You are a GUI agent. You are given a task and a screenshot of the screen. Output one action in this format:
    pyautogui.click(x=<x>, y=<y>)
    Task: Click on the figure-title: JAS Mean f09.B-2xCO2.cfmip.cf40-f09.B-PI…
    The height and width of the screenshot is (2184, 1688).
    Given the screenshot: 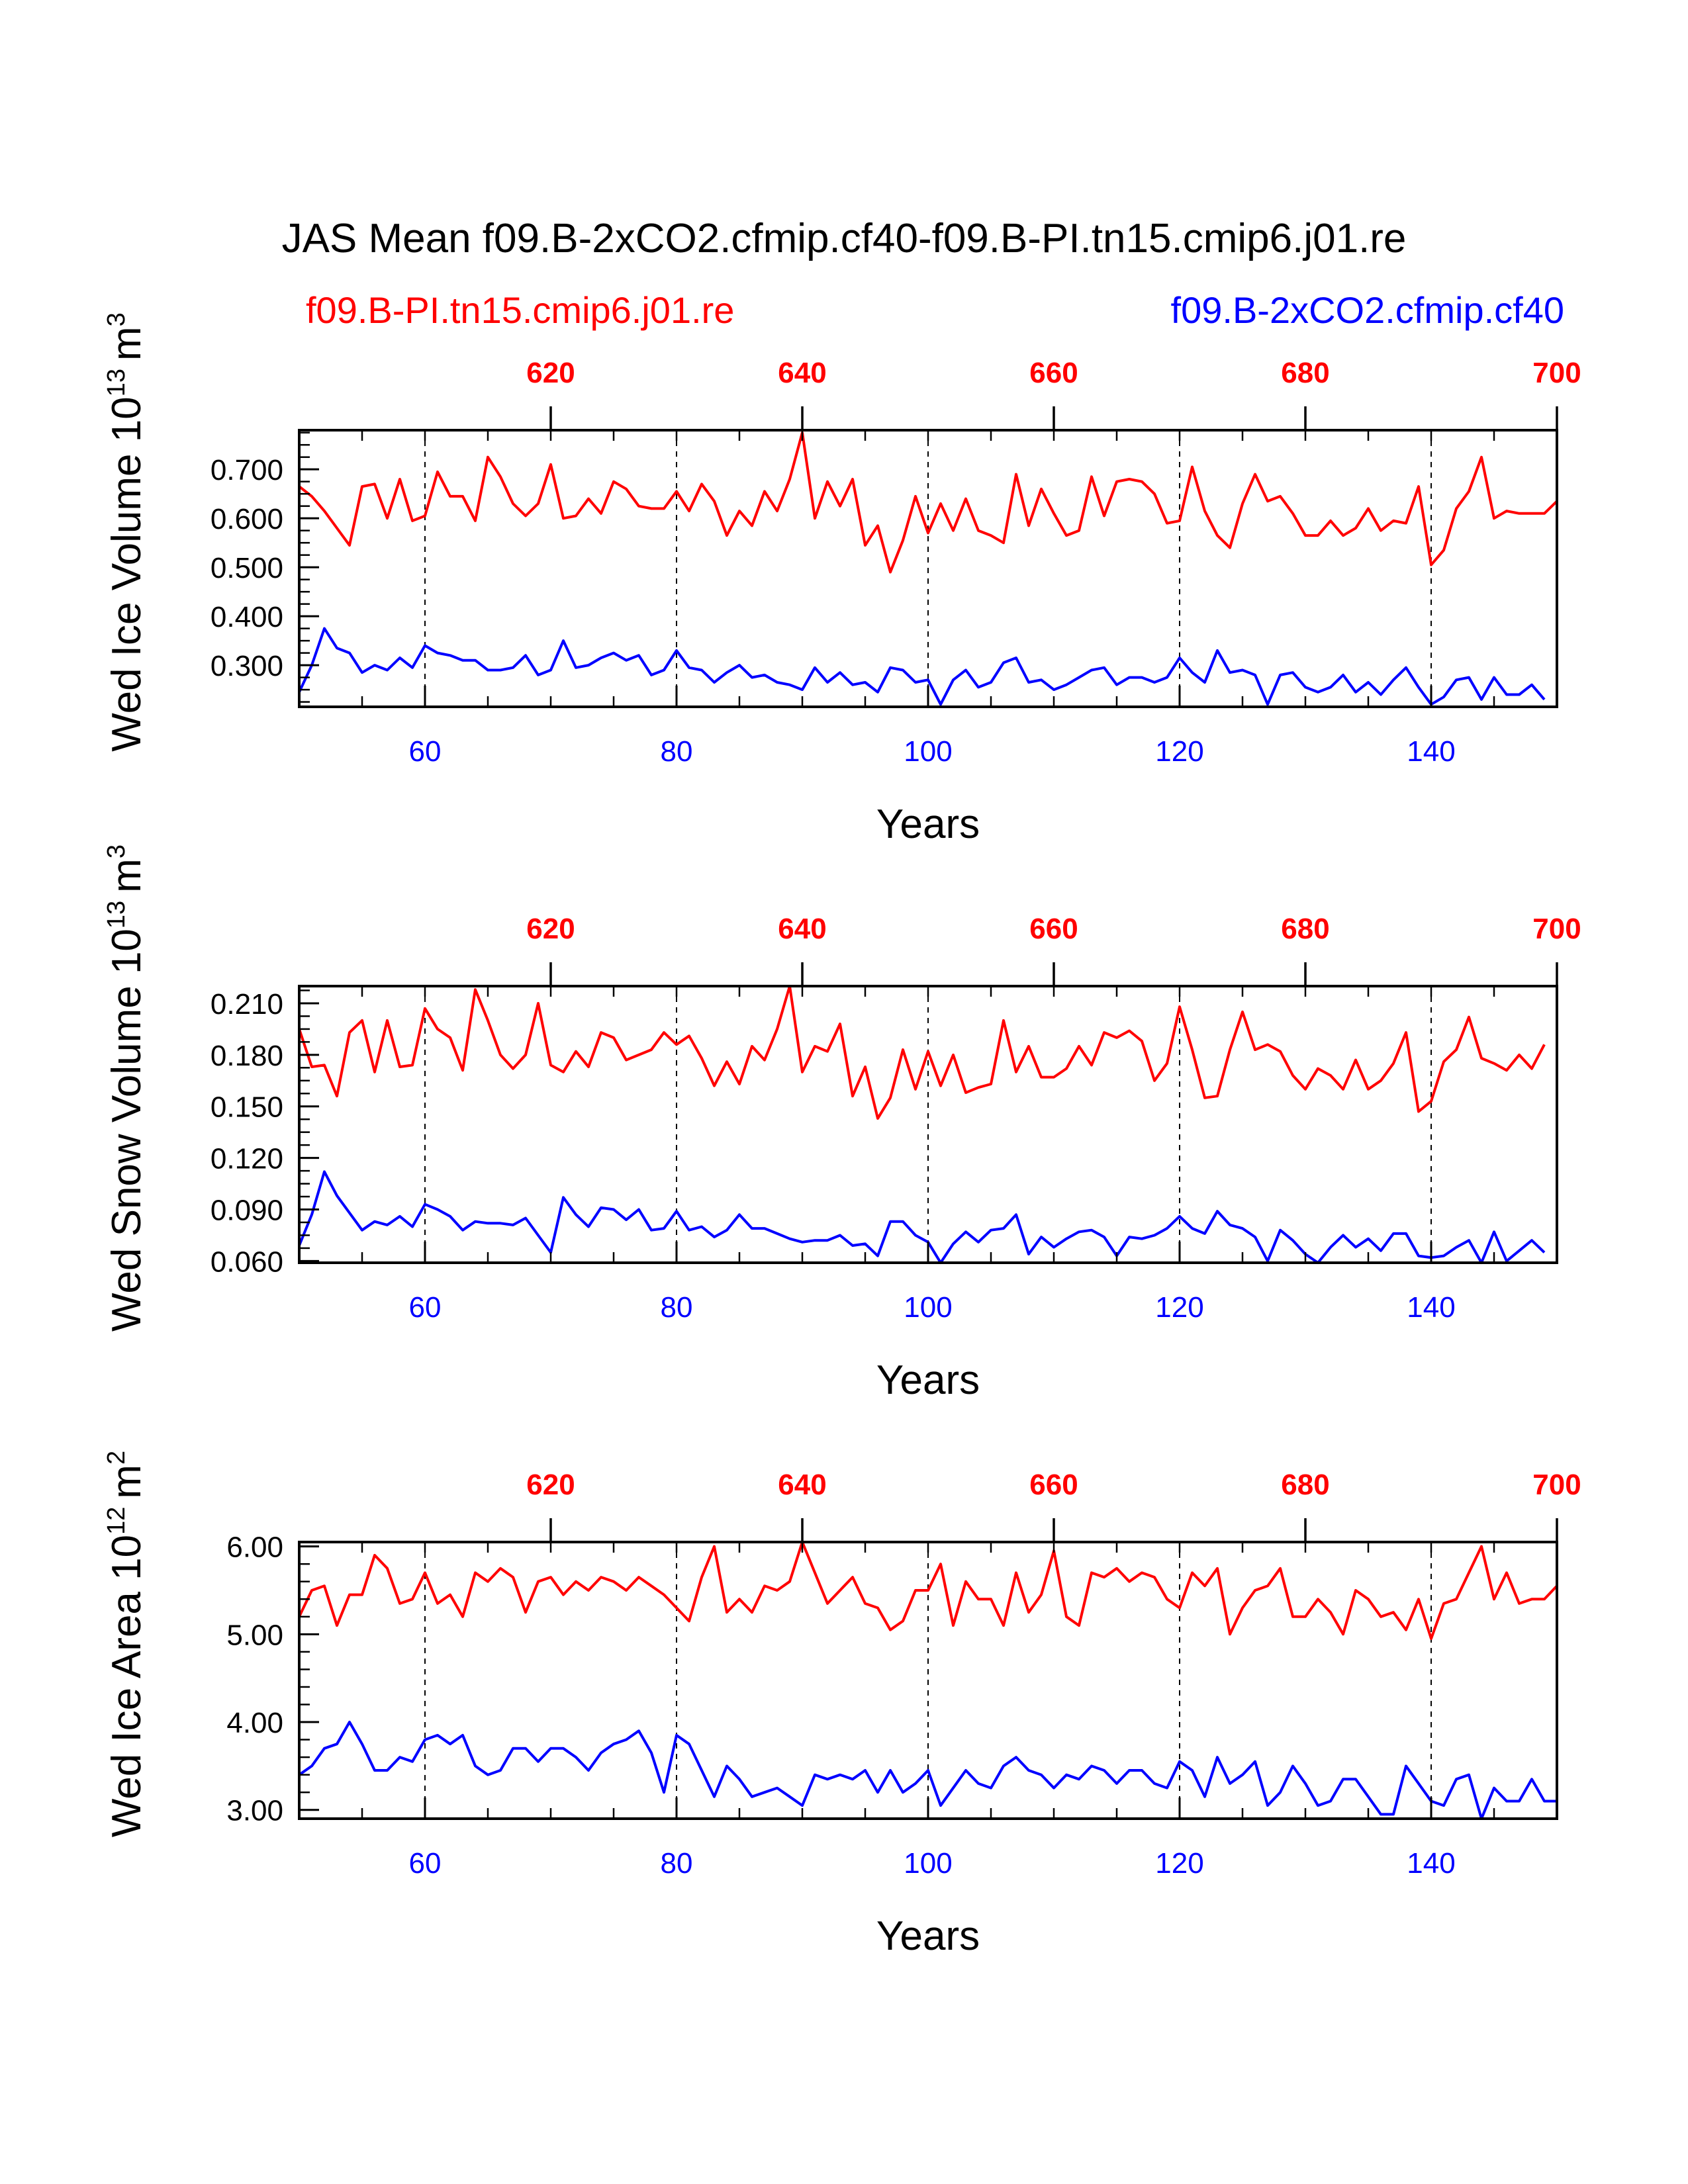 What is the action you would take?
    pyautogui.click(x=844, y=239)
    